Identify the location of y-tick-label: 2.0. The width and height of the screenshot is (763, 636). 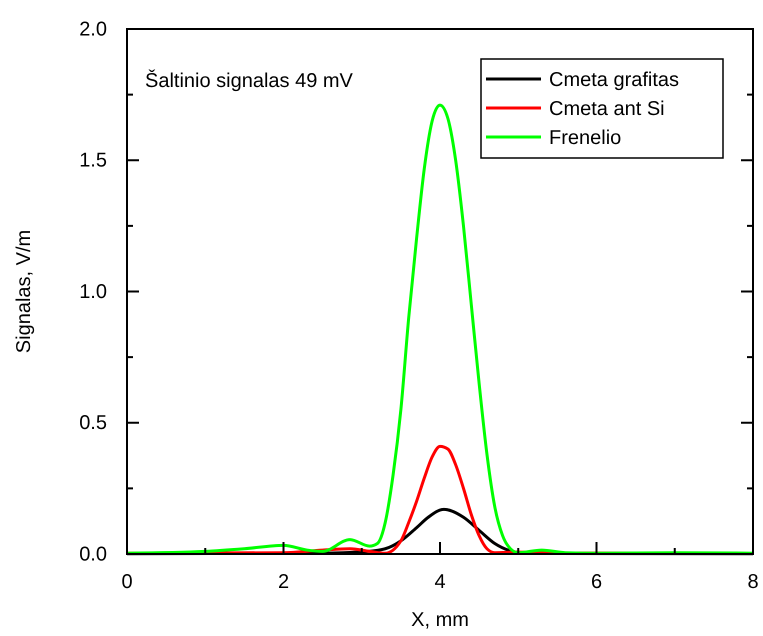
(93, 29).